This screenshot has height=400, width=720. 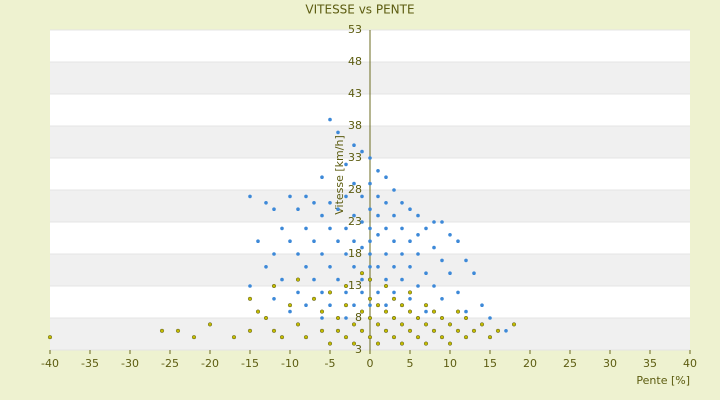 What do you see at coordinates (450, 363) in the screenshot?
I see `x-tick-label: 10` at bounding box center [450, 363].